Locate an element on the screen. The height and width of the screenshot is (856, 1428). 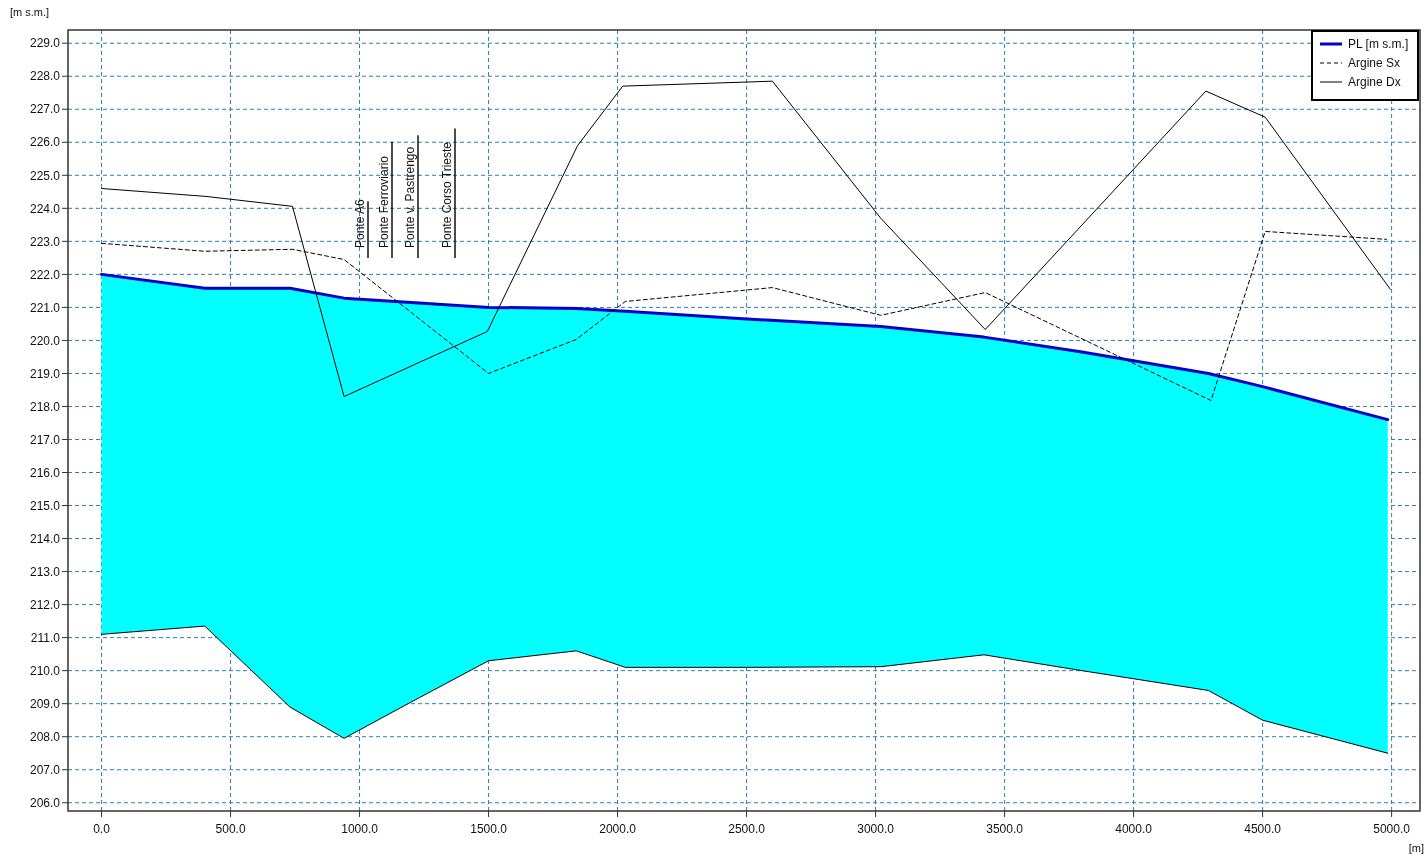
y-tick-label: 209.0 is located at coordinates (45, 703).